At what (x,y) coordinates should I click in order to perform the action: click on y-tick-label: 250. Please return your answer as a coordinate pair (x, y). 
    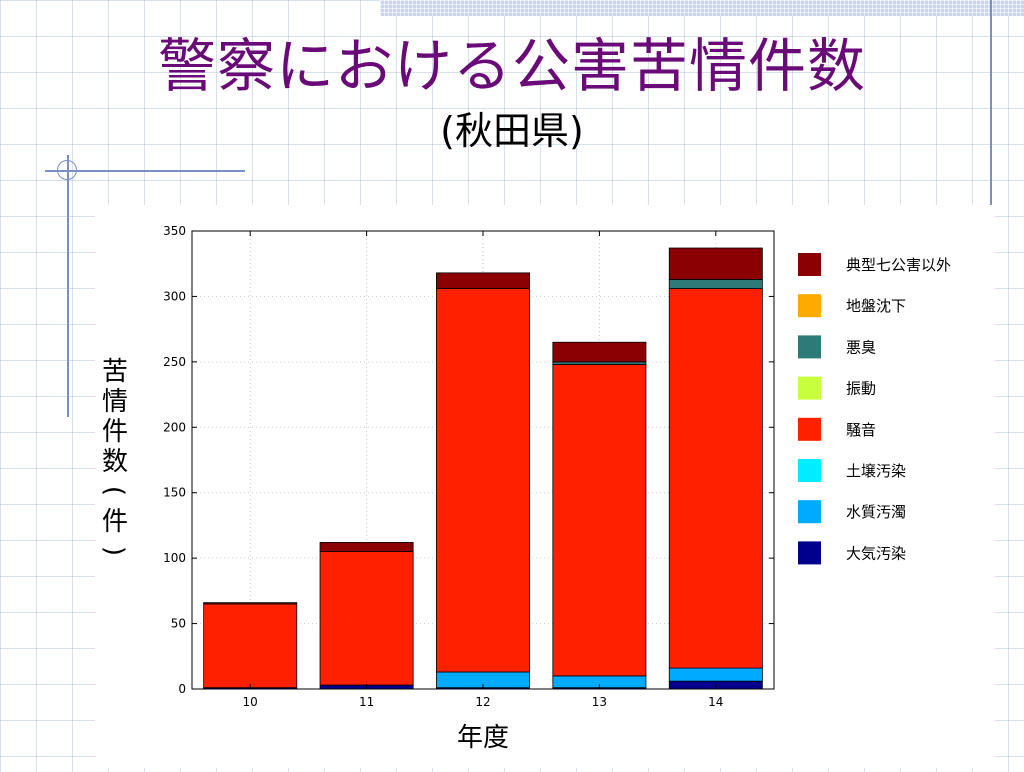
    Looking at the image, I should click on (174, 362).